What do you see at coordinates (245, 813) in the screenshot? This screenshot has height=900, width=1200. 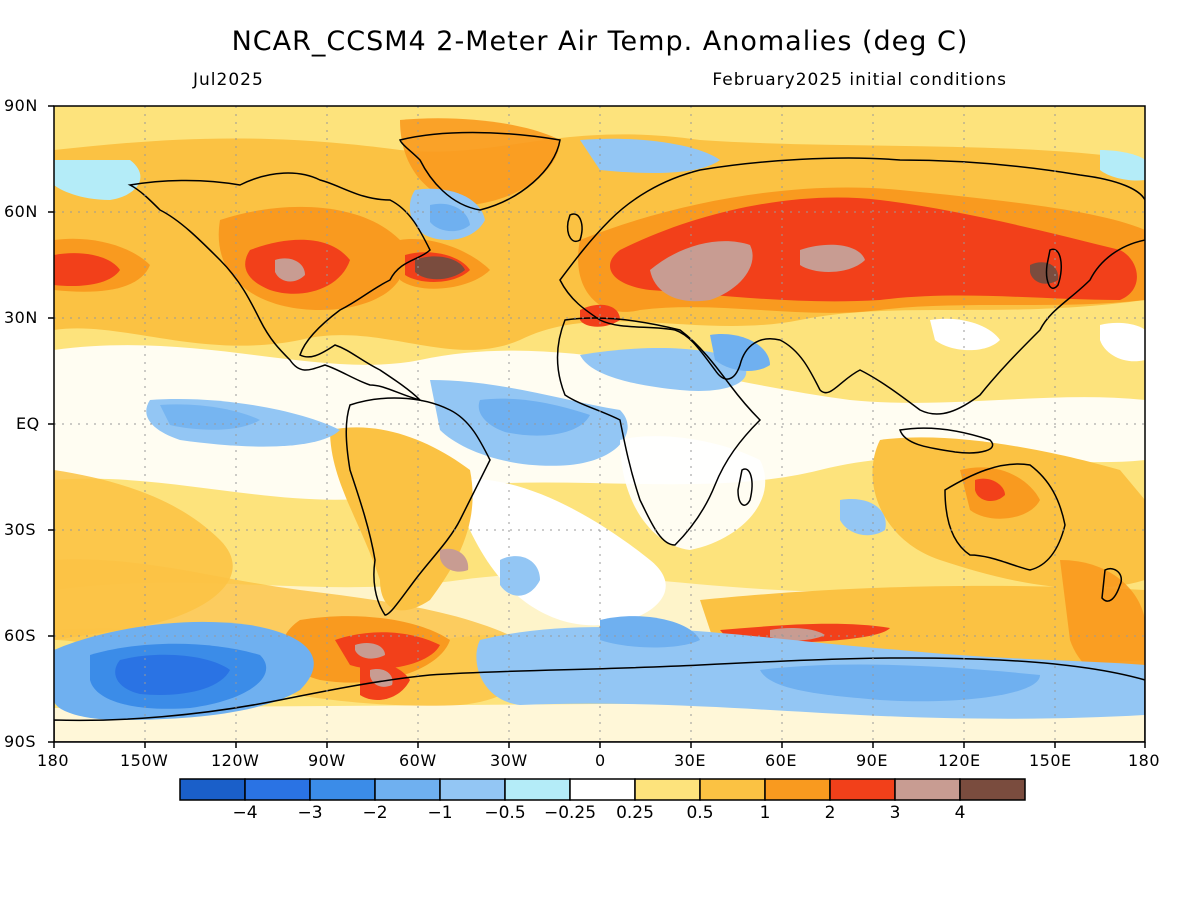 I see `colorbar-tick-label: −4` at bounding box center [245, 813].